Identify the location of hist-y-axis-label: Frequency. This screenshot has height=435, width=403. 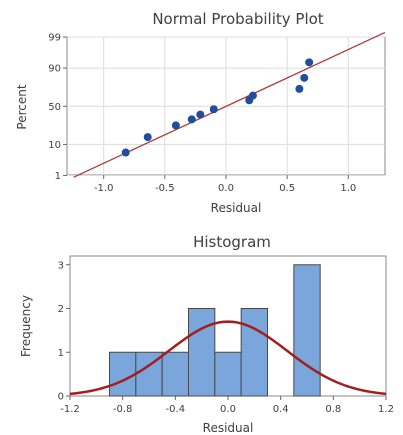
(26, 326).